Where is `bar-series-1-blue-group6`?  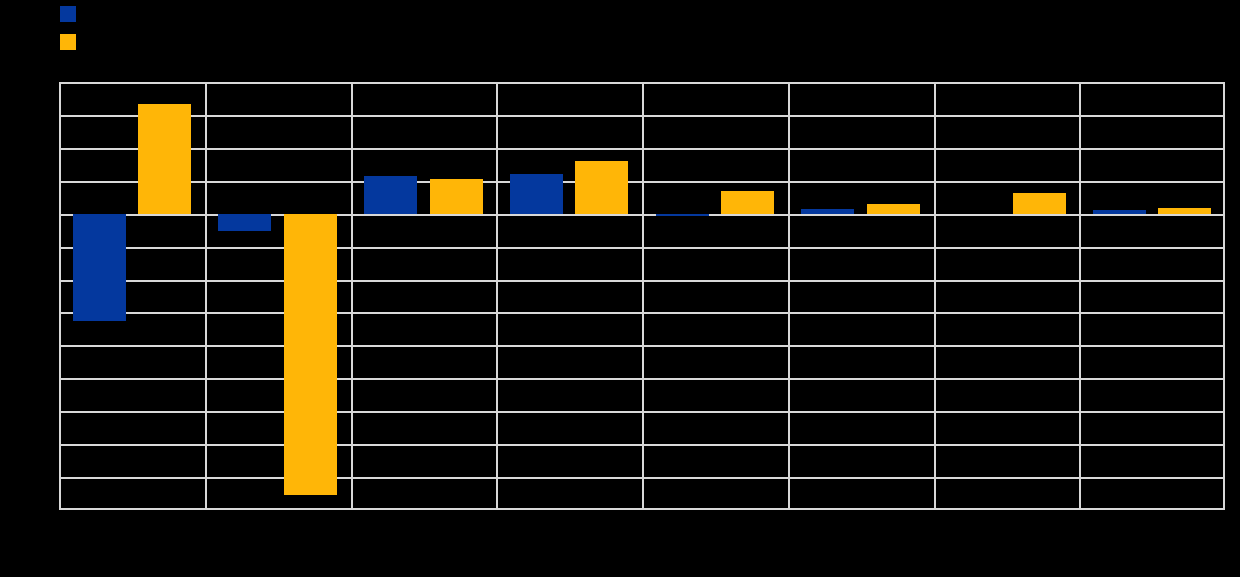 bar-series-1-blue-group6 is located at coordinates (828, 211).